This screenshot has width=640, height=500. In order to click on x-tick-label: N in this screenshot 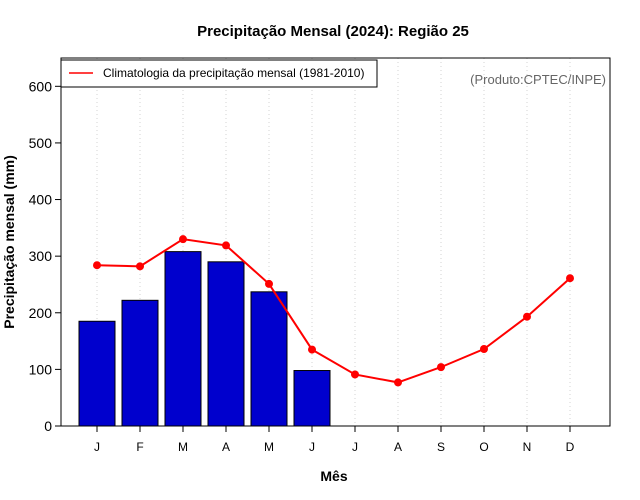, I will do `click(527, 447)`.